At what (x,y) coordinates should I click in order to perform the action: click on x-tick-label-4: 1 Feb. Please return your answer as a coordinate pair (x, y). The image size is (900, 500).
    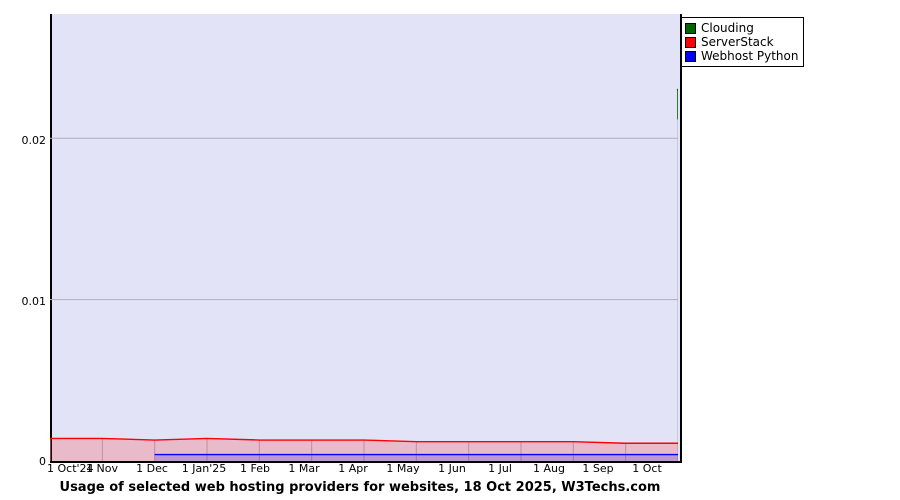
    Looking at the image, I should click on (255, 468).